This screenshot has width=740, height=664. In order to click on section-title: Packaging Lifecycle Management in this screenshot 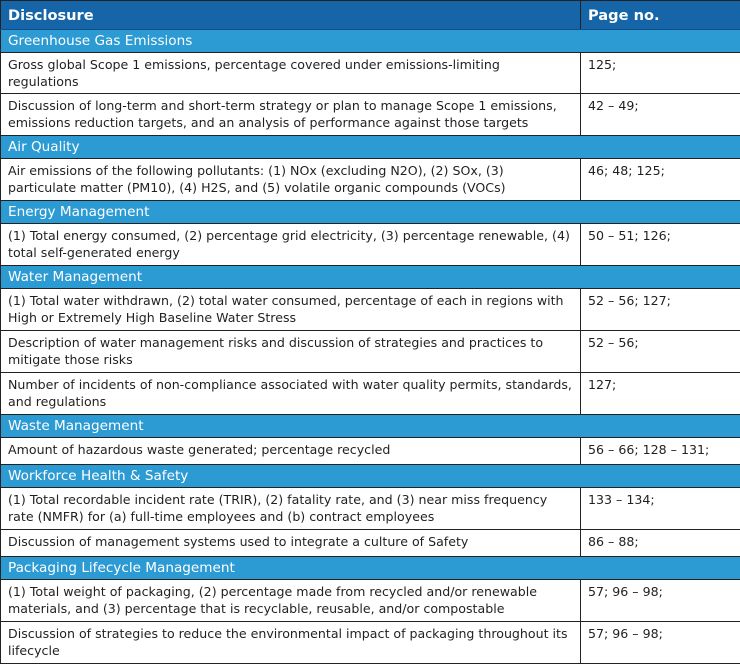, I will do `click(370, 568)`.